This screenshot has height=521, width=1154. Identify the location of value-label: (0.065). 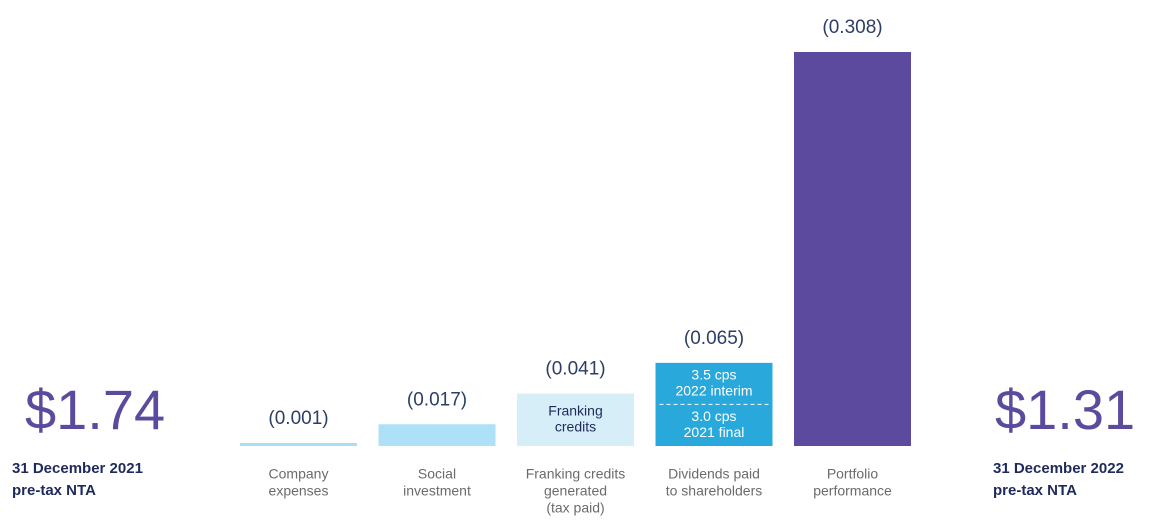
(714, 338).